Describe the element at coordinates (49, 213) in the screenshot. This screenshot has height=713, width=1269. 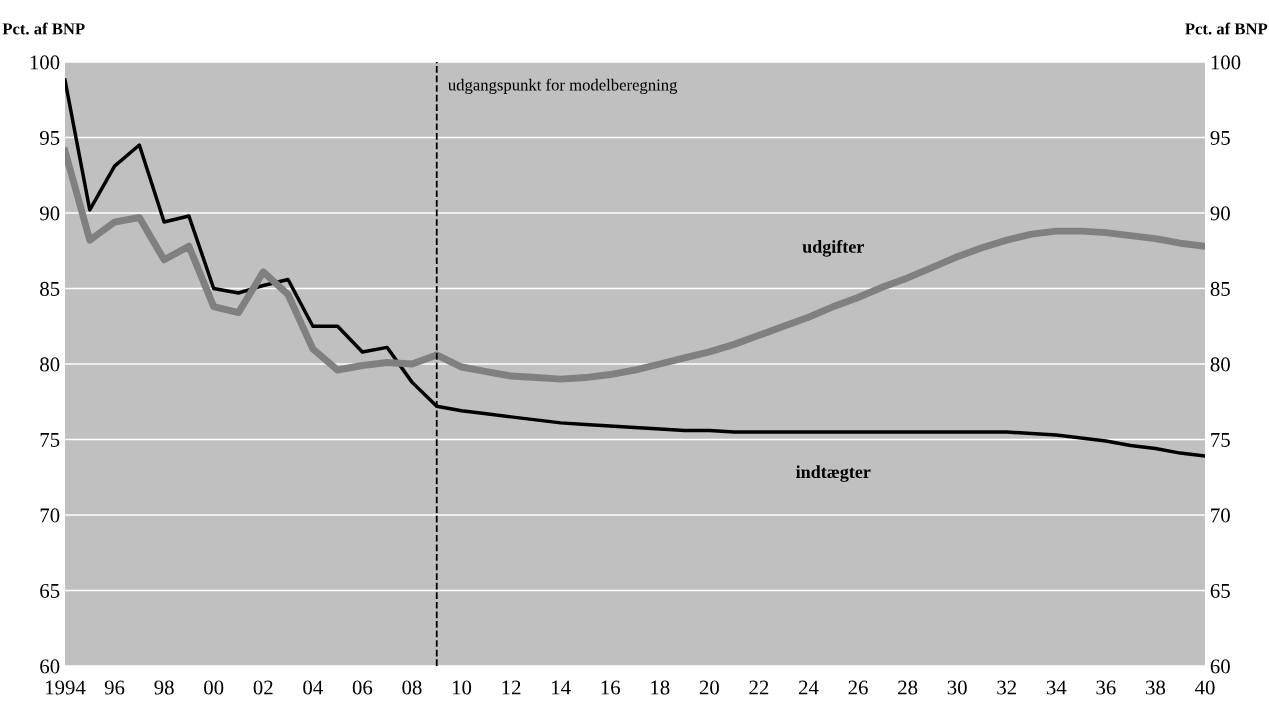
I see `y-tick-label: 90` at that location.